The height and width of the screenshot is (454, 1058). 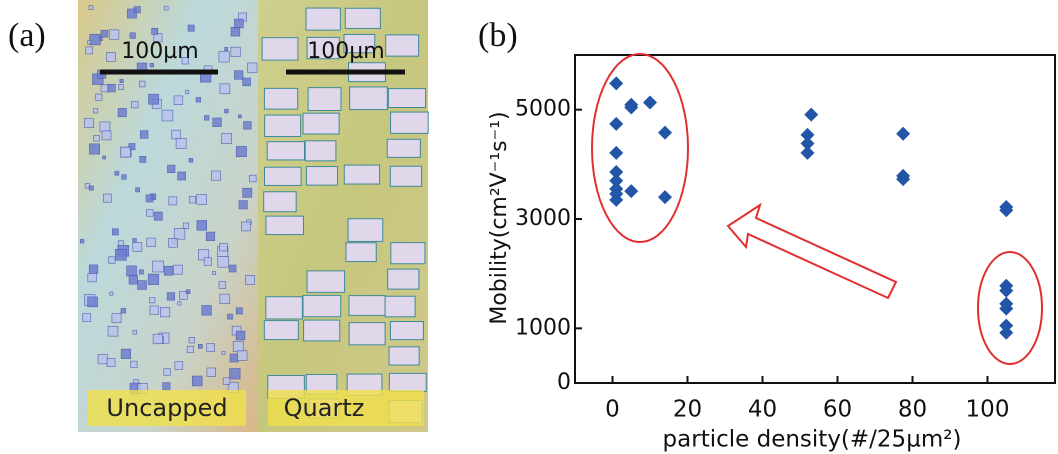 What do you see at coordinates (543, 327) in the screenshot?
I see `y-tick-label: 1000` at bounding box center [543, 327].